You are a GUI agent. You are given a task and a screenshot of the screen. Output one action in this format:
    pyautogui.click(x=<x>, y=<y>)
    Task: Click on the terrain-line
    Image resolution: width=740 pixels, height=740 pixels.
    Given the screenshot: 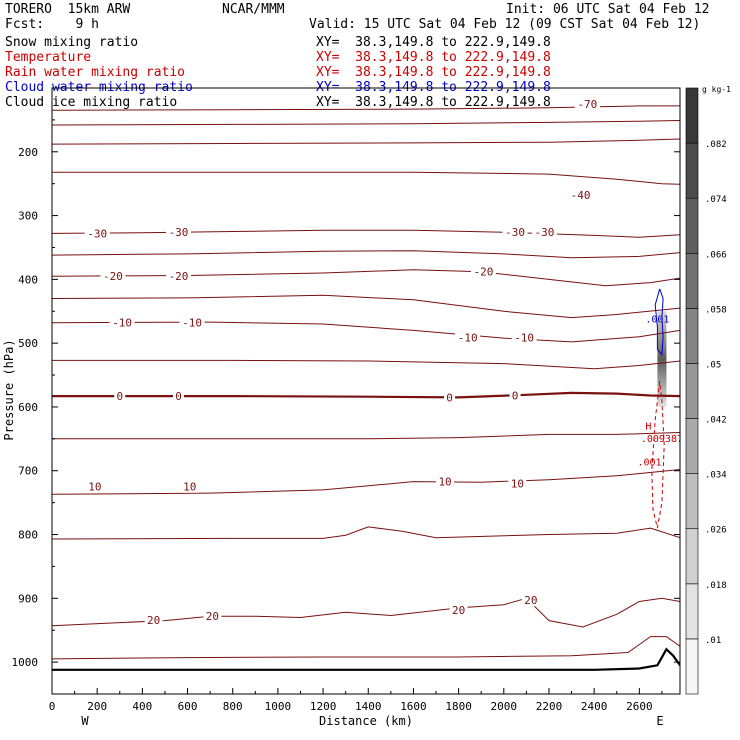 What is the action you would take?
    pyautogui.click(x=366, y=659)
    